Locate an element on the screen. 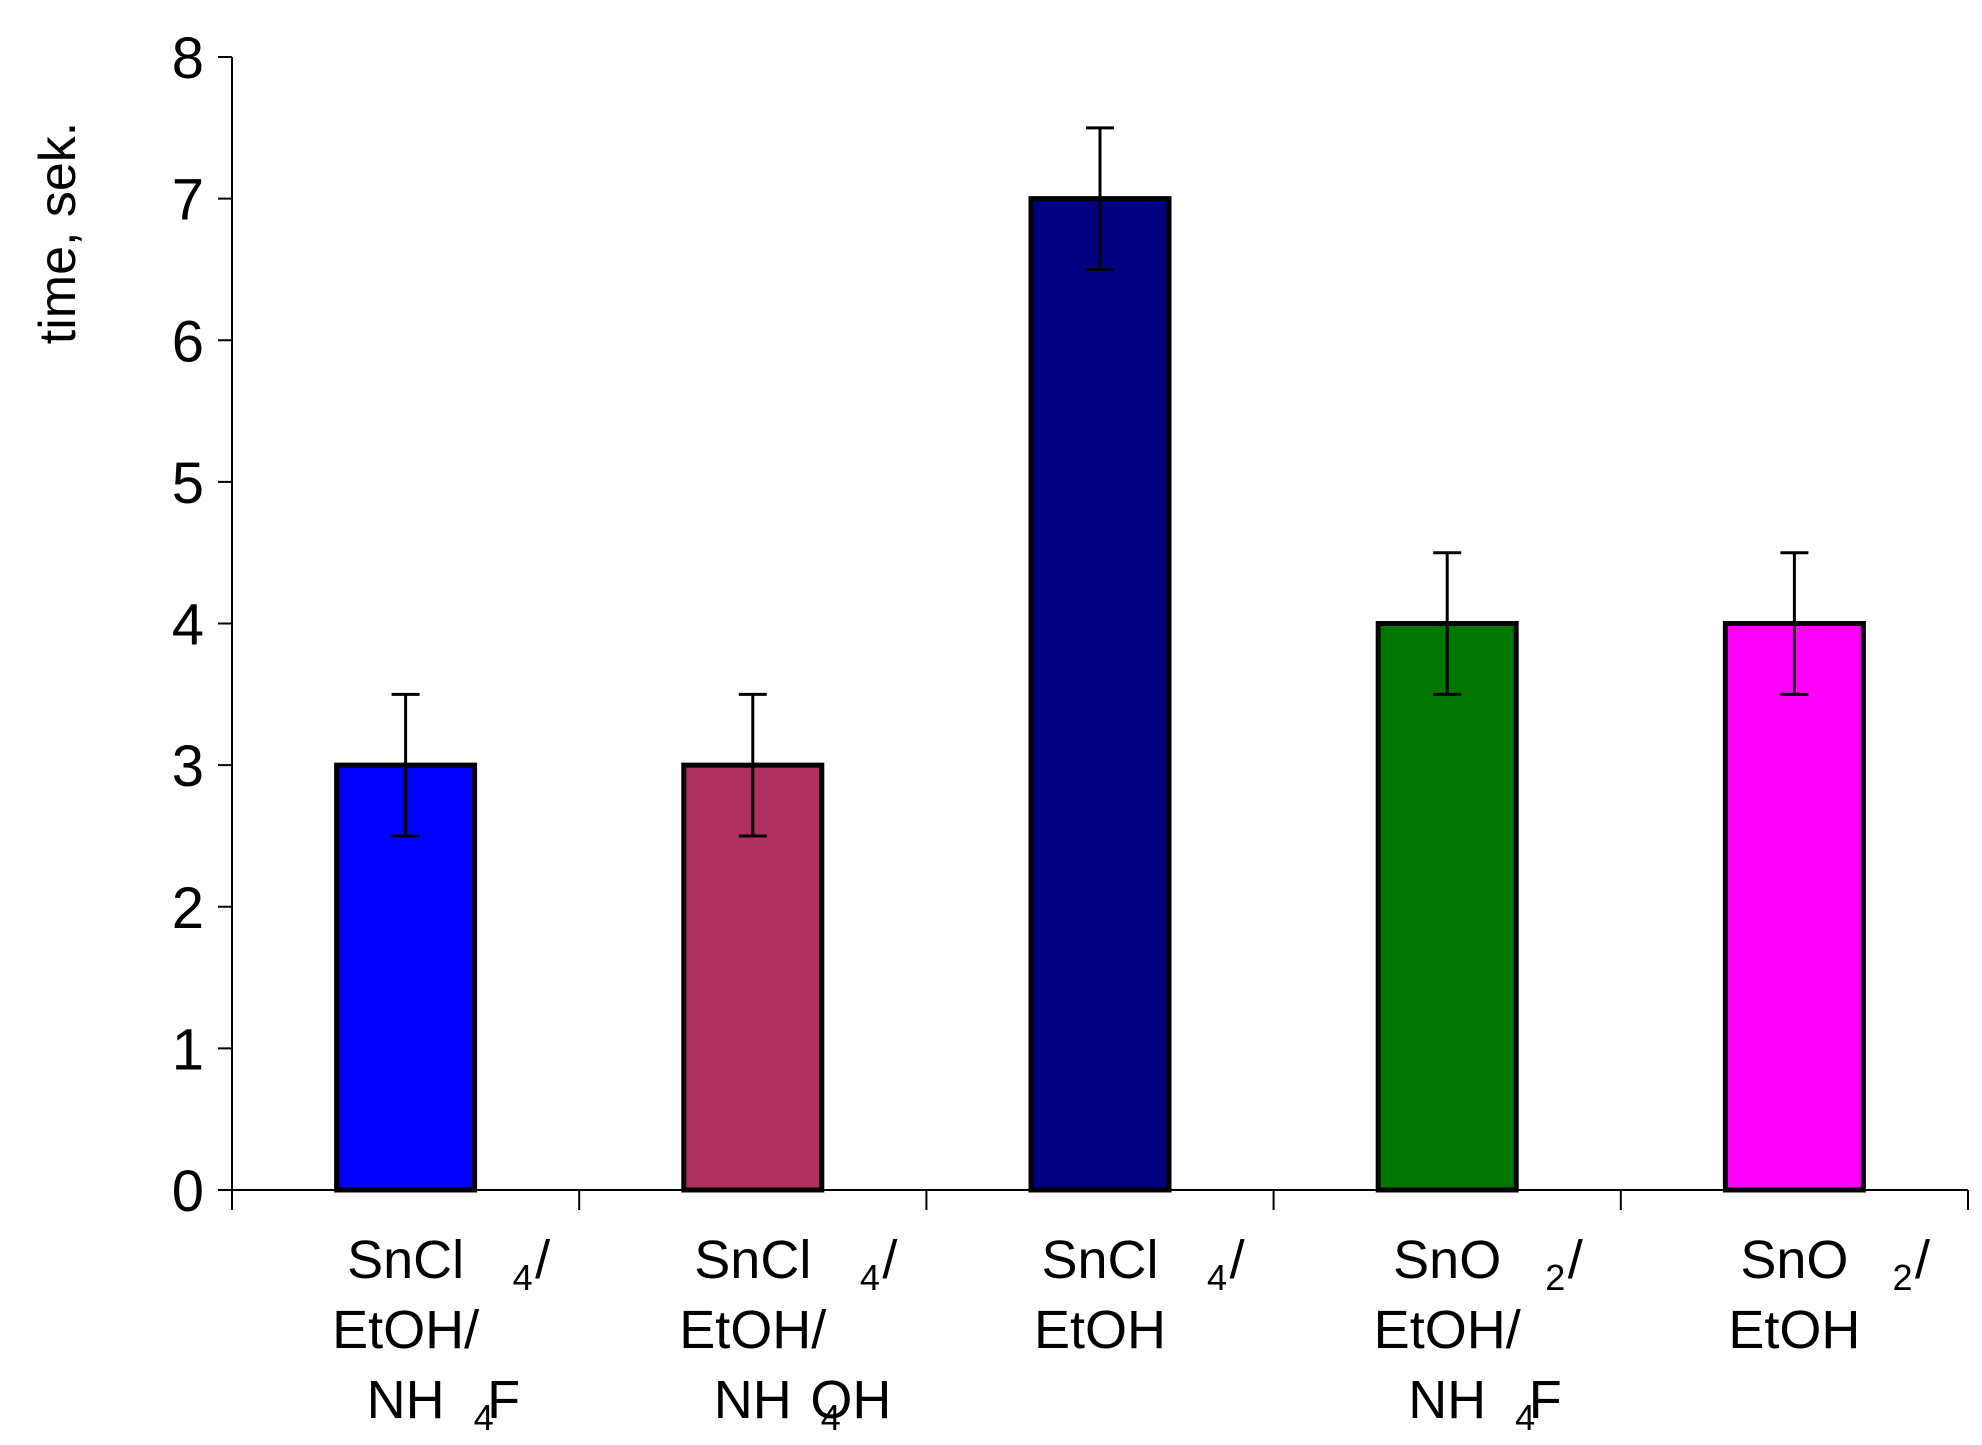  y-tick-label: 7 is located at coordinates (188, 200).